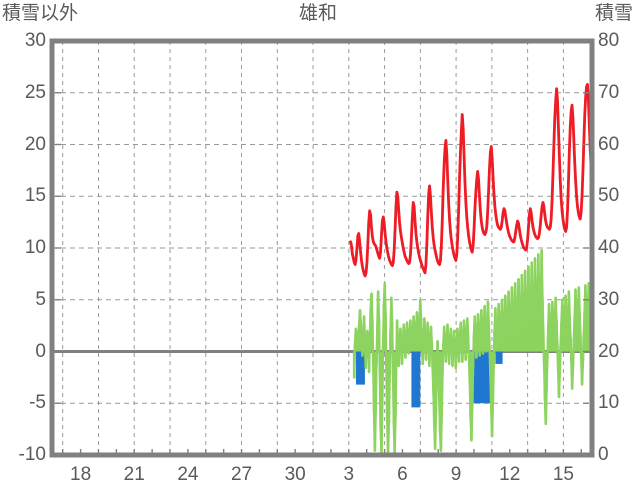 Image resolution: width=636 pixels, height=501 pixels. I want to click on y-right-tick-3: 30, so click(609, 299).